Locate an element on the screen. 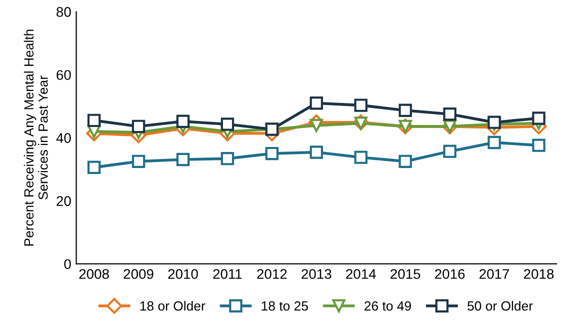 This screenshot has width=565, height=334. x-tick-label: 2018 is located at coordinates (539, 274).